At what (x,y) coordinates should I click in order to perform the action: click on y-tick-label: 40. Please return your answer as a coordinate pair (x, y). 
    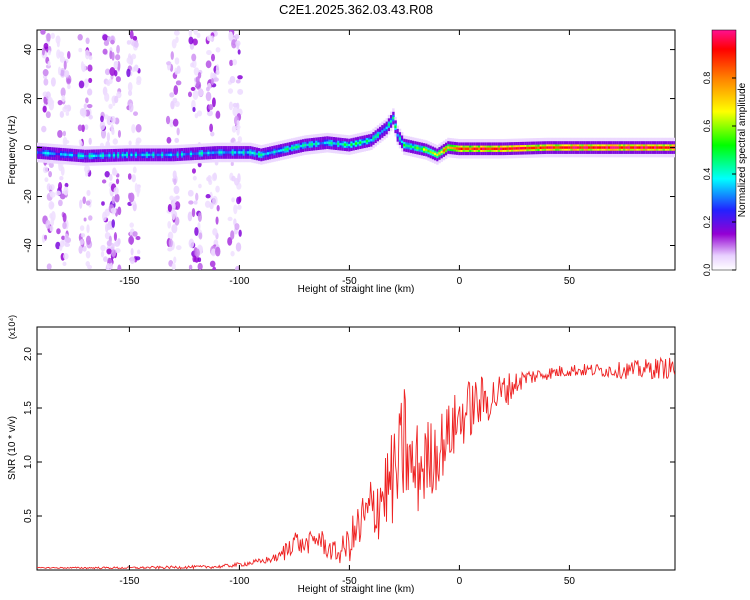
    Looking at the image, I should click on (28, 50).